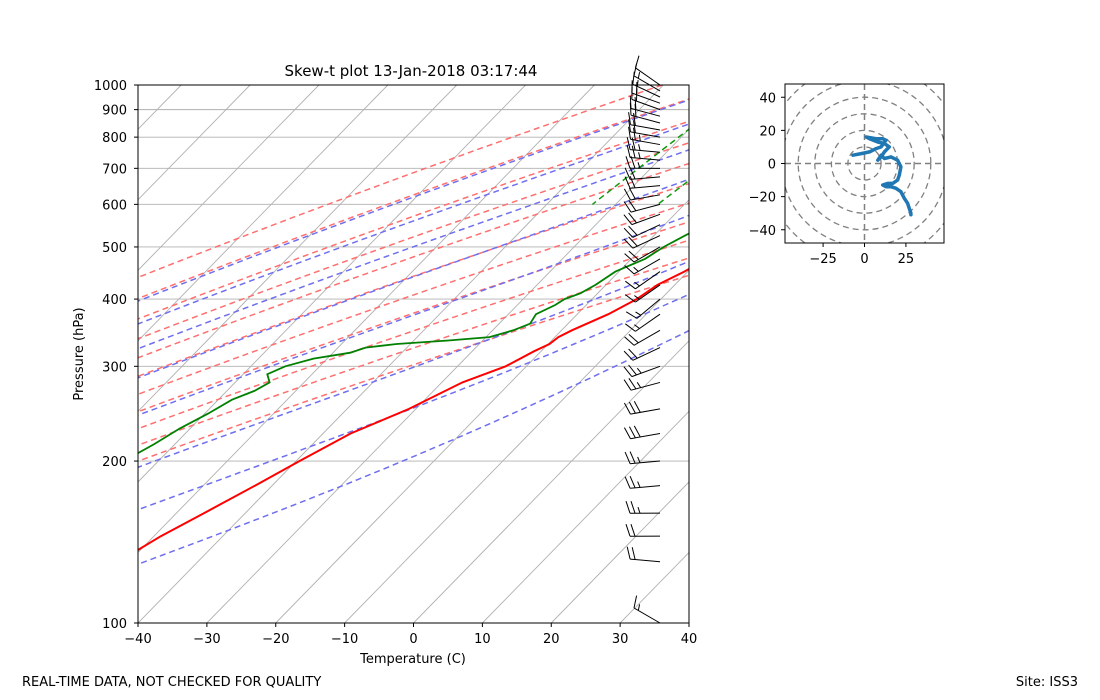 The height and width of the screenshot is (700, 1100). Describe the element at coordinates (551, 639) in the screenshot. I see `x-tick-label: 20` at that location.